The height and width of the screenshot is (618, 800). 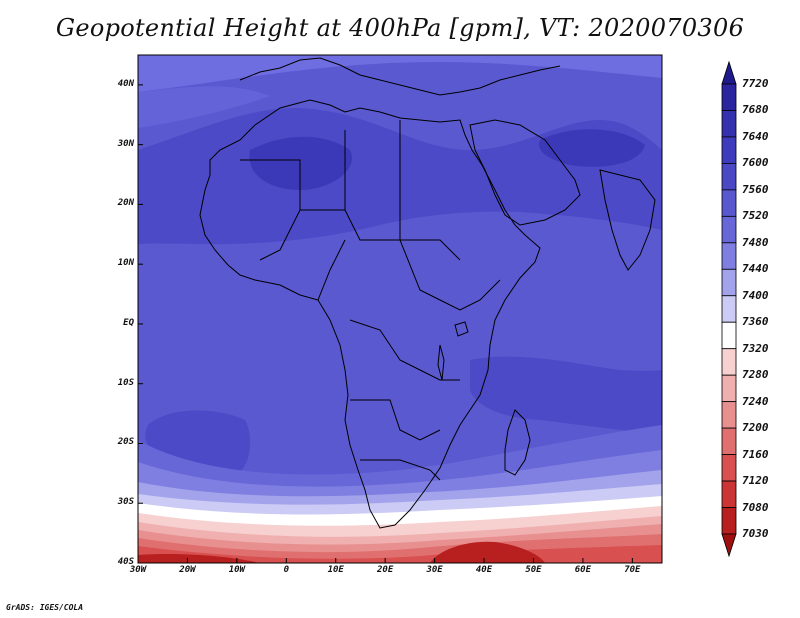 What do you see at coordinates (583, 570) in the screenshot?
I see `lon-label: 60E` at bounding box center [583, 570].